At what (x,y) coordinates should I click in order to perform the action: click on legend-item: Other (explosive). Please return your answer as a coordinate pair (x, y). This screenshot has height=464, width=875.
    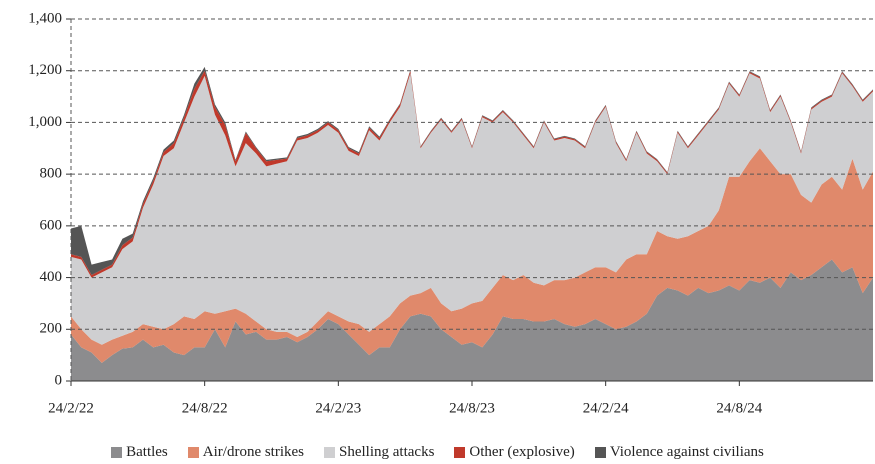
    Looking at the image, I should click on (514, 452).